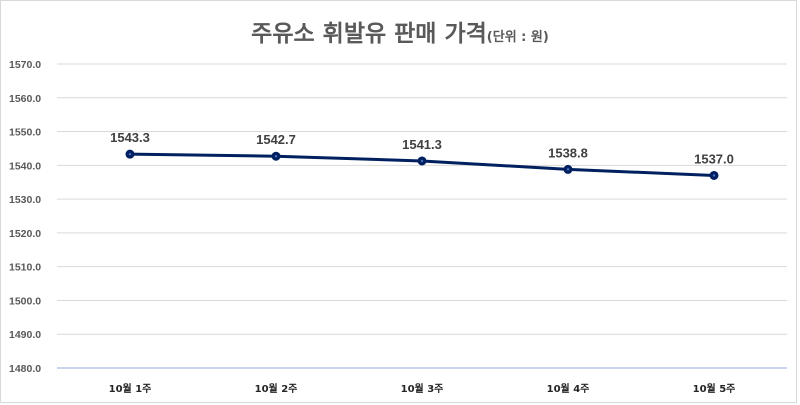 The height and width of the screenshot is (405, 800). I want to click on x-tick-label: 10월 4주, so click(568, 389).